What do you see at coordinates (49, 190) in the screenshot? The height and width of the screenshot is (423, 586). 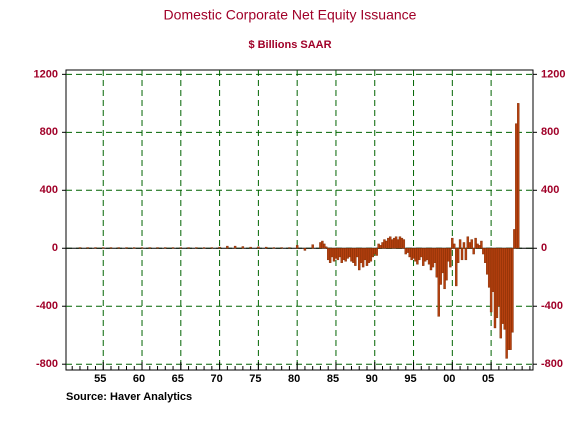 I see `y-tick-label: 400` at bounding box center [49, 190].